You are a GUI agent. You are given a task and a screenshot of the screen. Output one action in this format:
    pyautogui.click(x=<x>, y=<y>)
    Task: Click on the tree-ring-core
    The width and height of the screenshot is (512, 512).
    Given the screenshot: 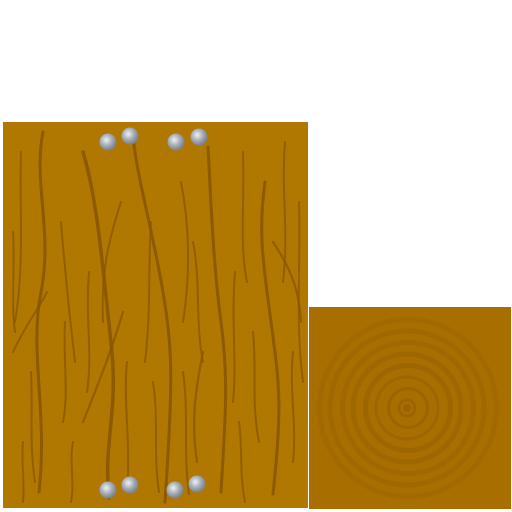 What is the action you would take?
    pyautogui.click(x=407, y=408)
    